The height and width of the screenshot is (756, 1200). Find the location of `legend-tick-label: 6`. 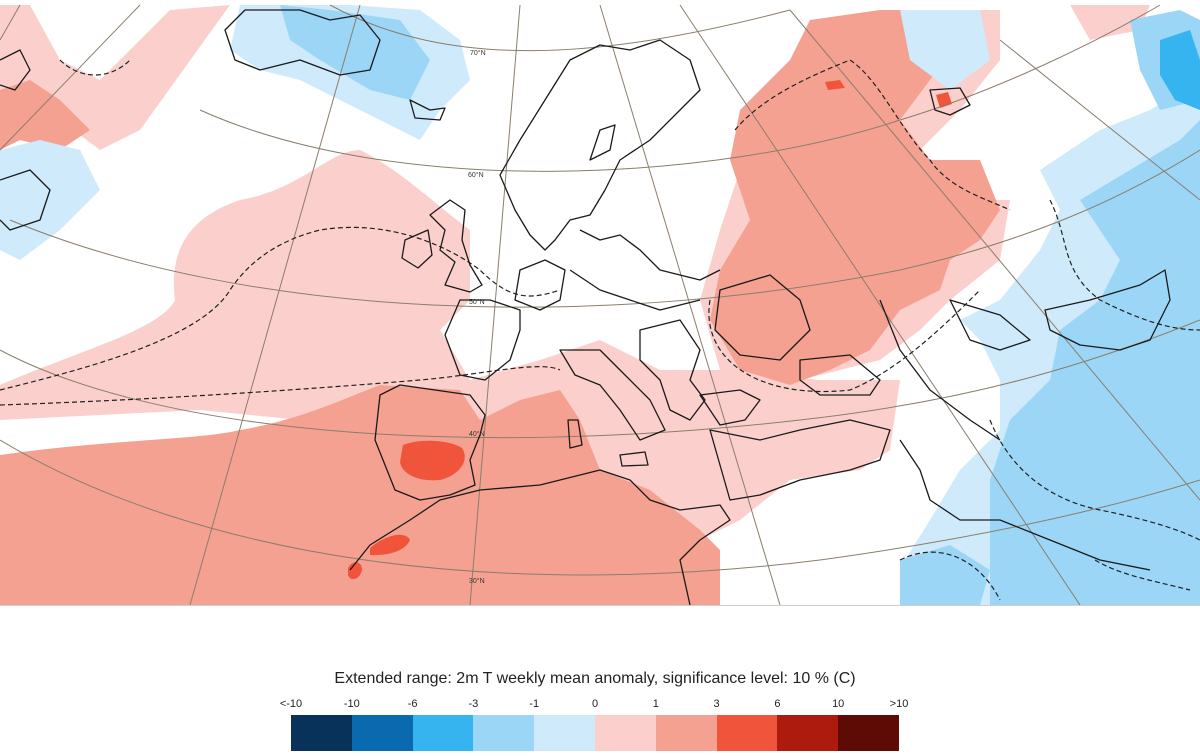

legend-tick-label: 6 is located at coordinates (777, 704).